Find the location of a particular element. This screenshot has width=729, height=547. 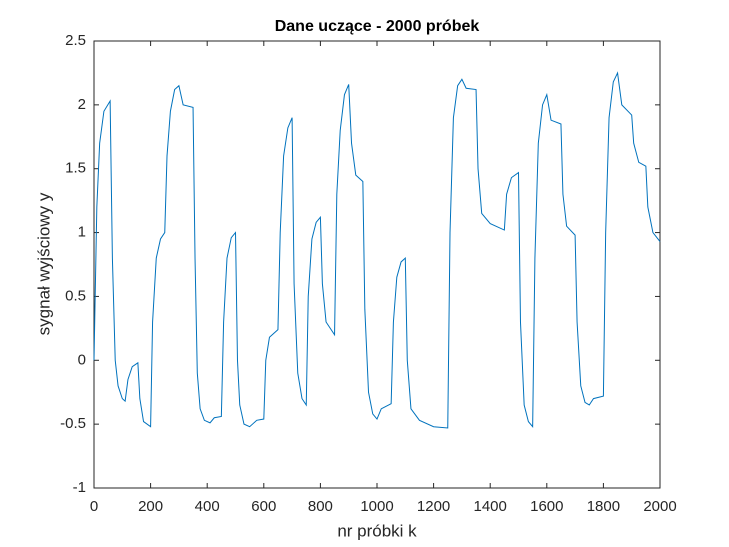

x-tick-label: 0 is located at coordinates (94, 506).